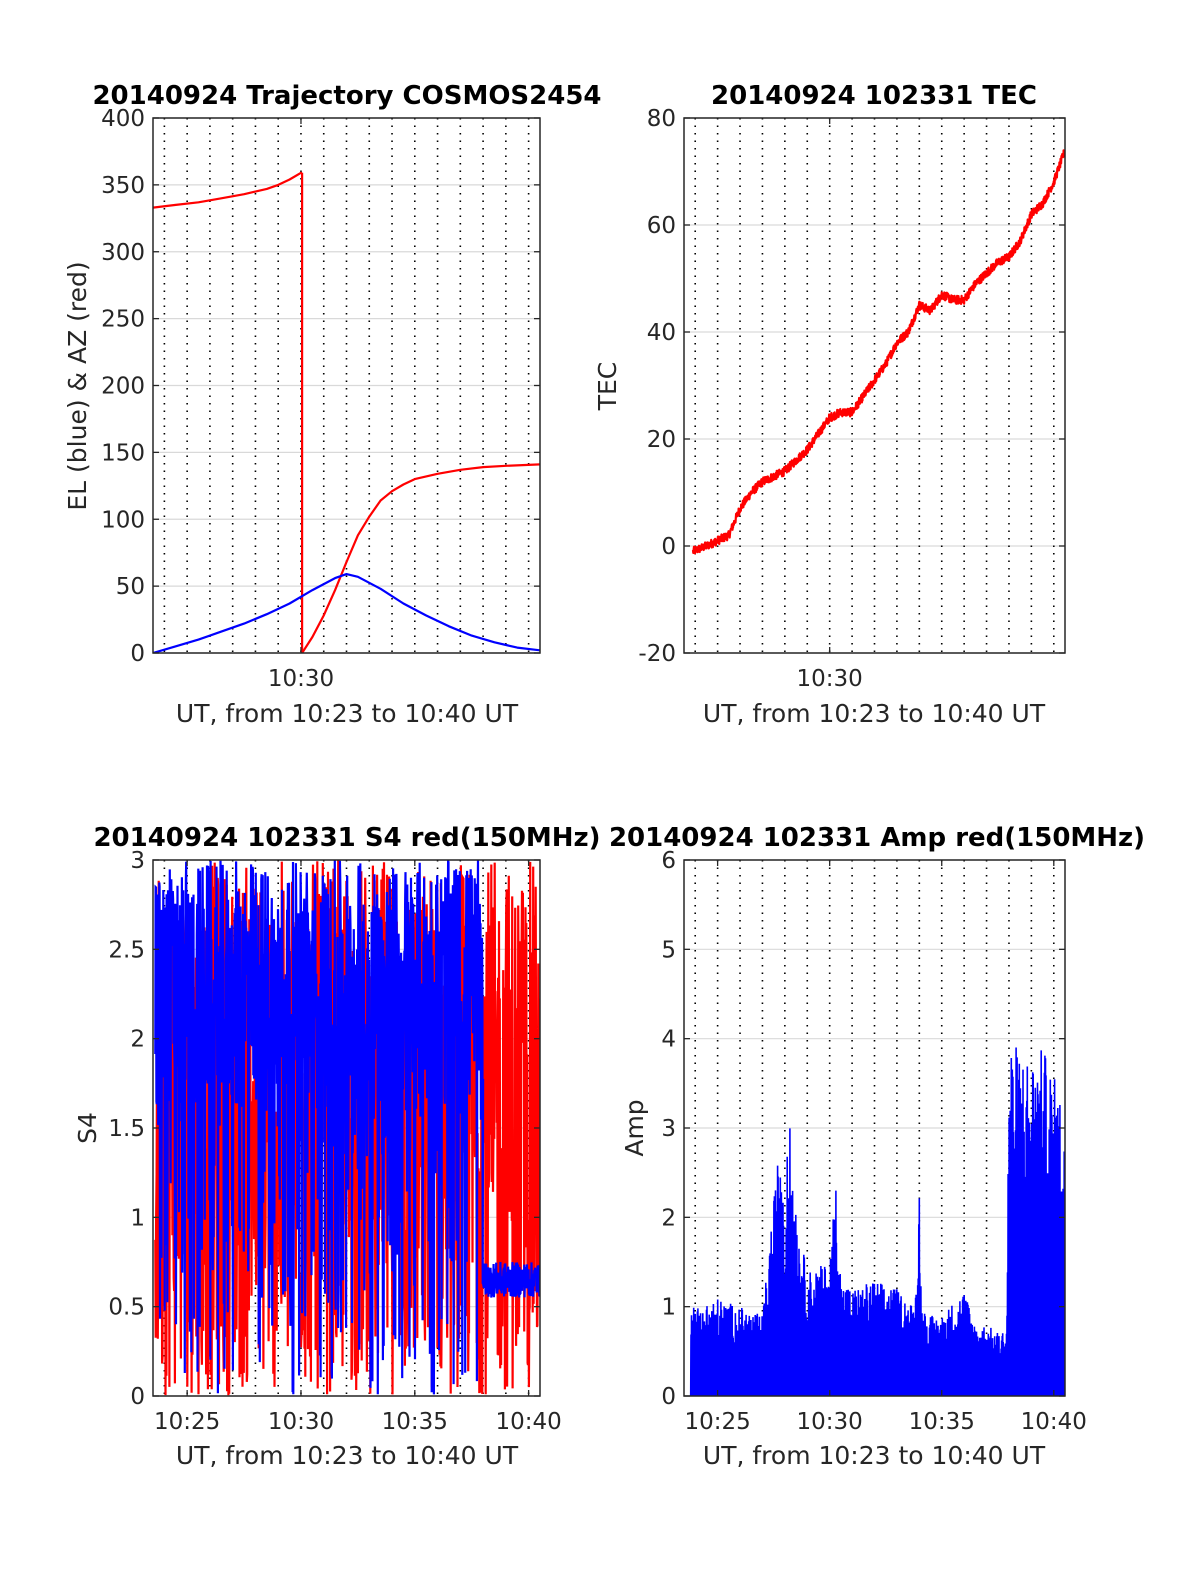 This screenshot has width=1200, height=1575. Describe the element at coordinates (137, 1218) in the screenshot. I see `s4-ytick-label: 1` at that location.